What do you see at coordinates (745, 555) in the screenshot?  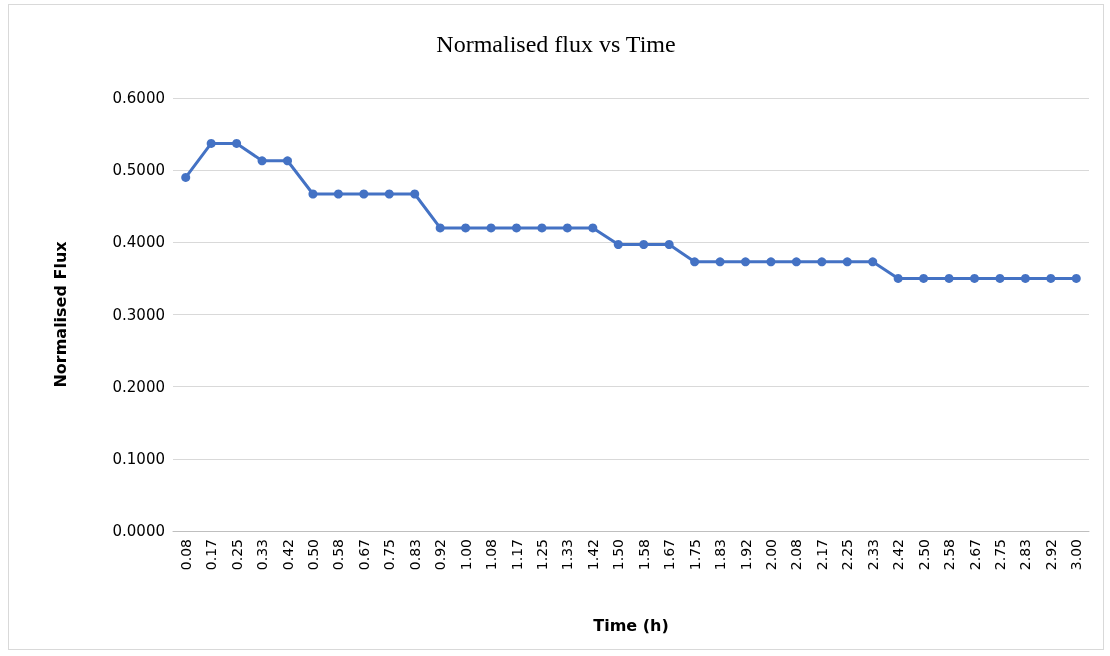 I see `x-tick-label: 1.92` at bounding box center [745, 555].